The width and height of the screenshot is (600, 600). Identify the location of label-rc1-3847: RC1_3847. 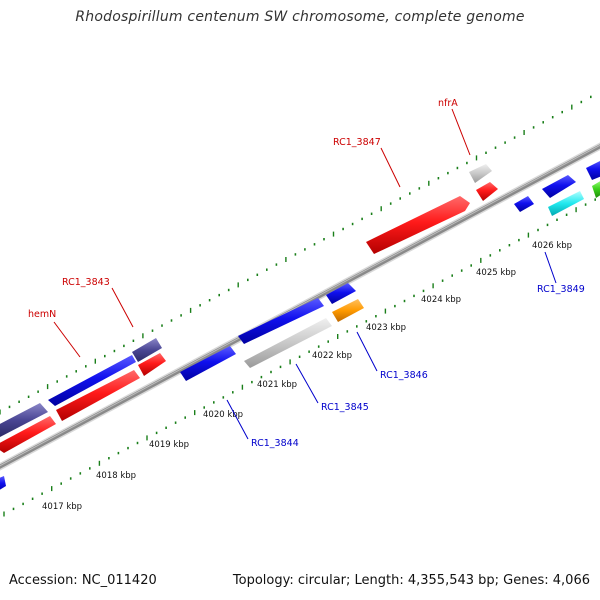
(357, 142).